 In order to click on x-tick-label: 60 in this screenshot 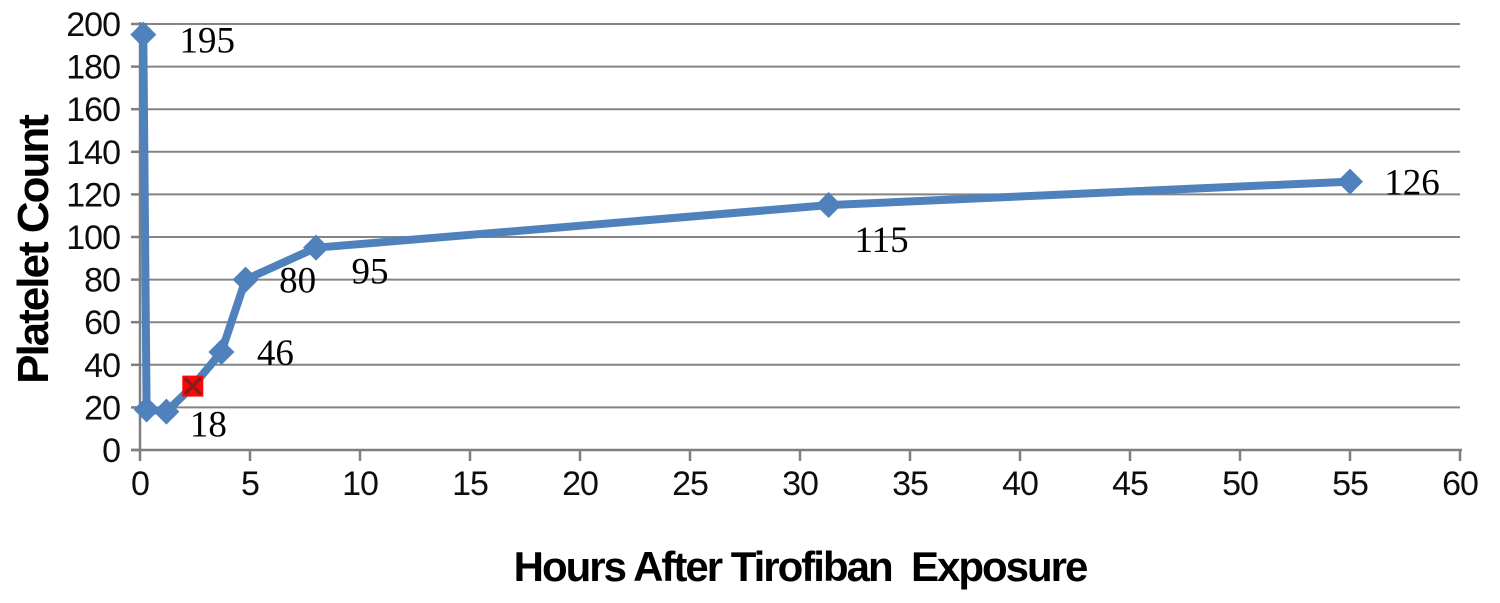, I will do `click(1460, 484)`.